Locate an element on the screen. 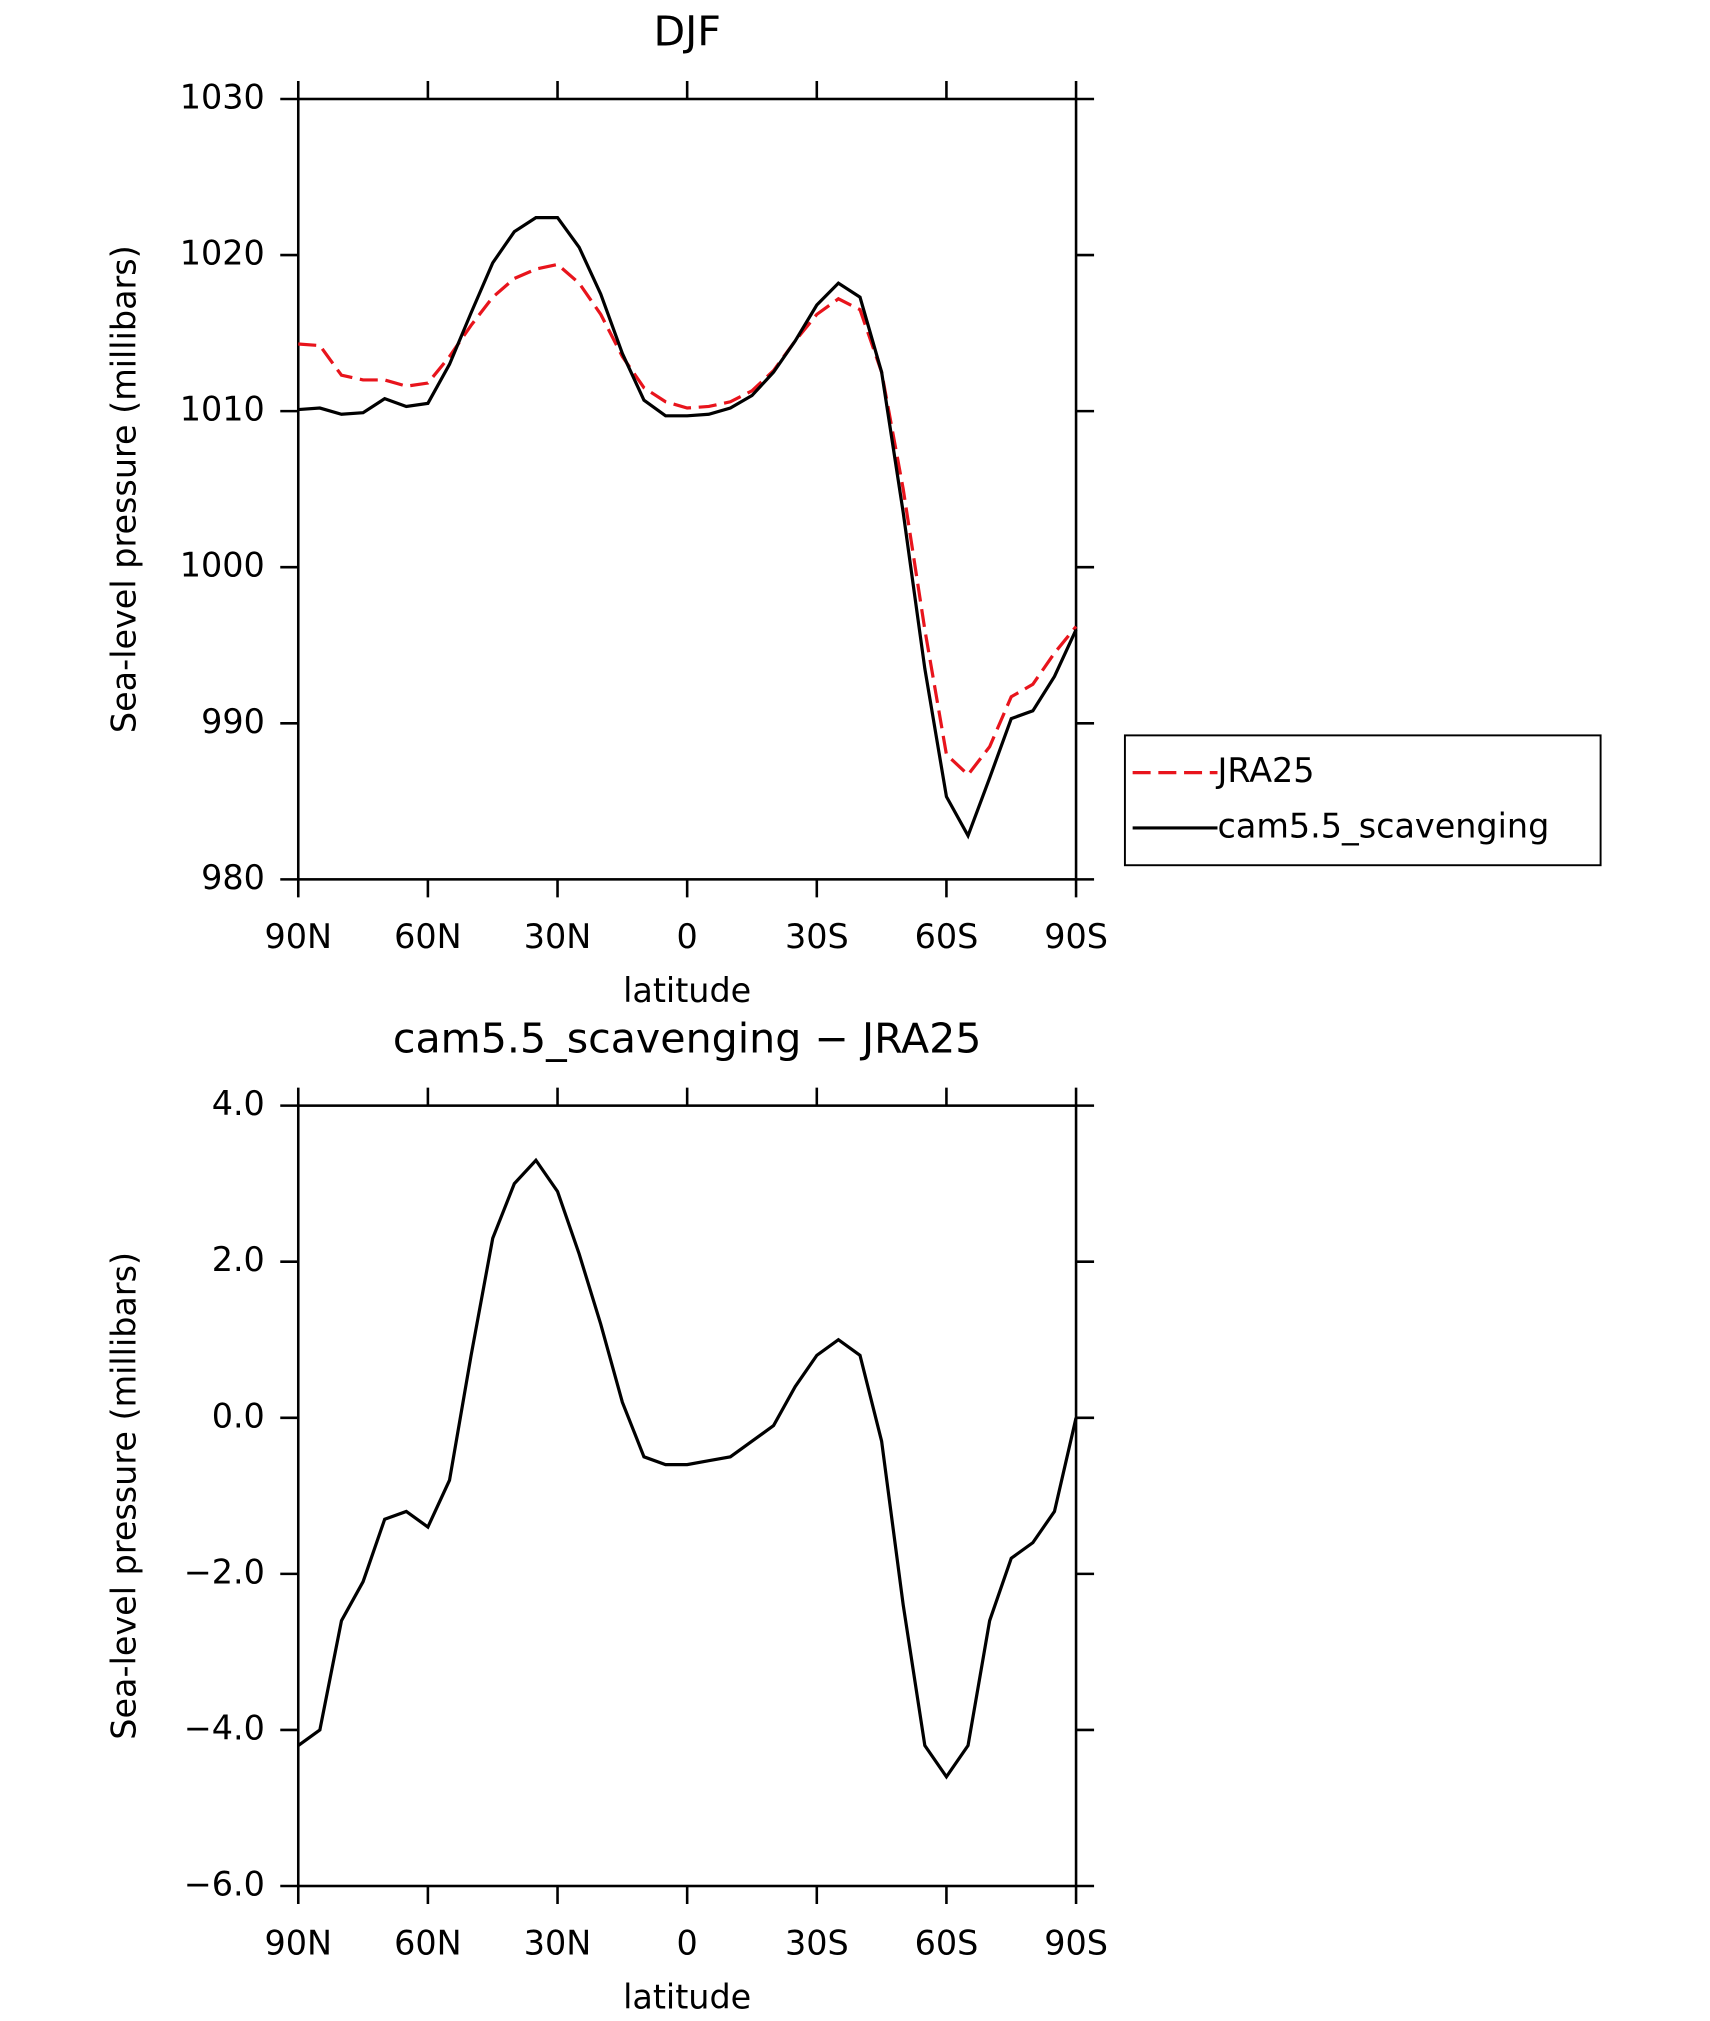 The width and height of the screenshot is (1710, 2021). y-tick-label: 4.0 is located at coordinates (238, 1103).